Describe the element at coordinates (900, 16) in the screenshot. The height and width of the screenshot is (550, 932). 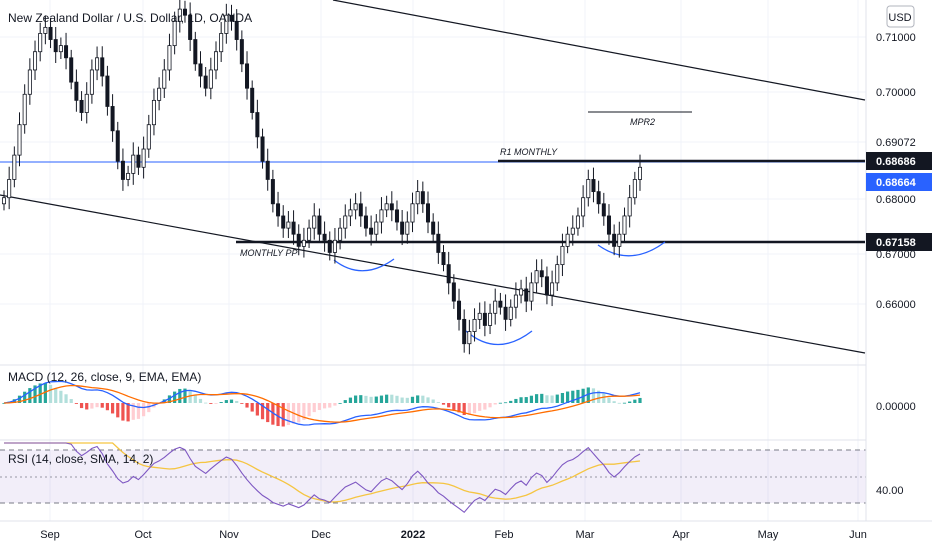
I see `currency-button` at that location.